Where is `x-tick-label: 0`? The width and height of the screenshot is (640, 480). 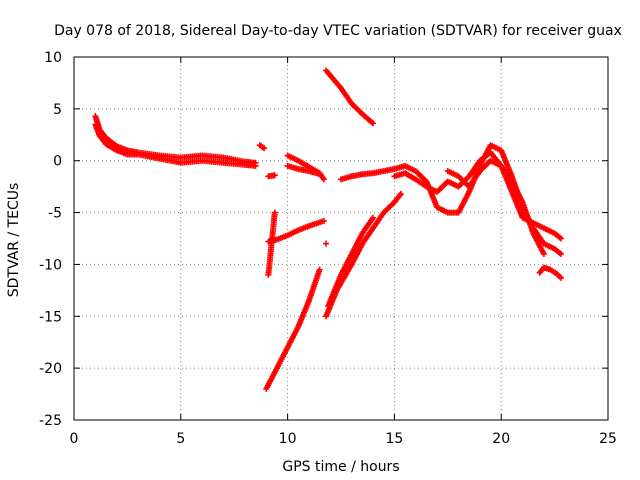
x-tick-label: 0 is located at coordinates (74, 439).